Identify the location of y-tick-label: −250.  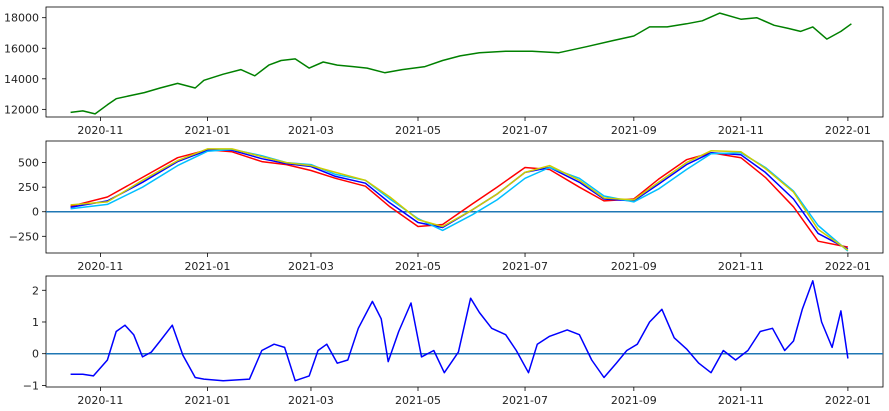
(24, 236).